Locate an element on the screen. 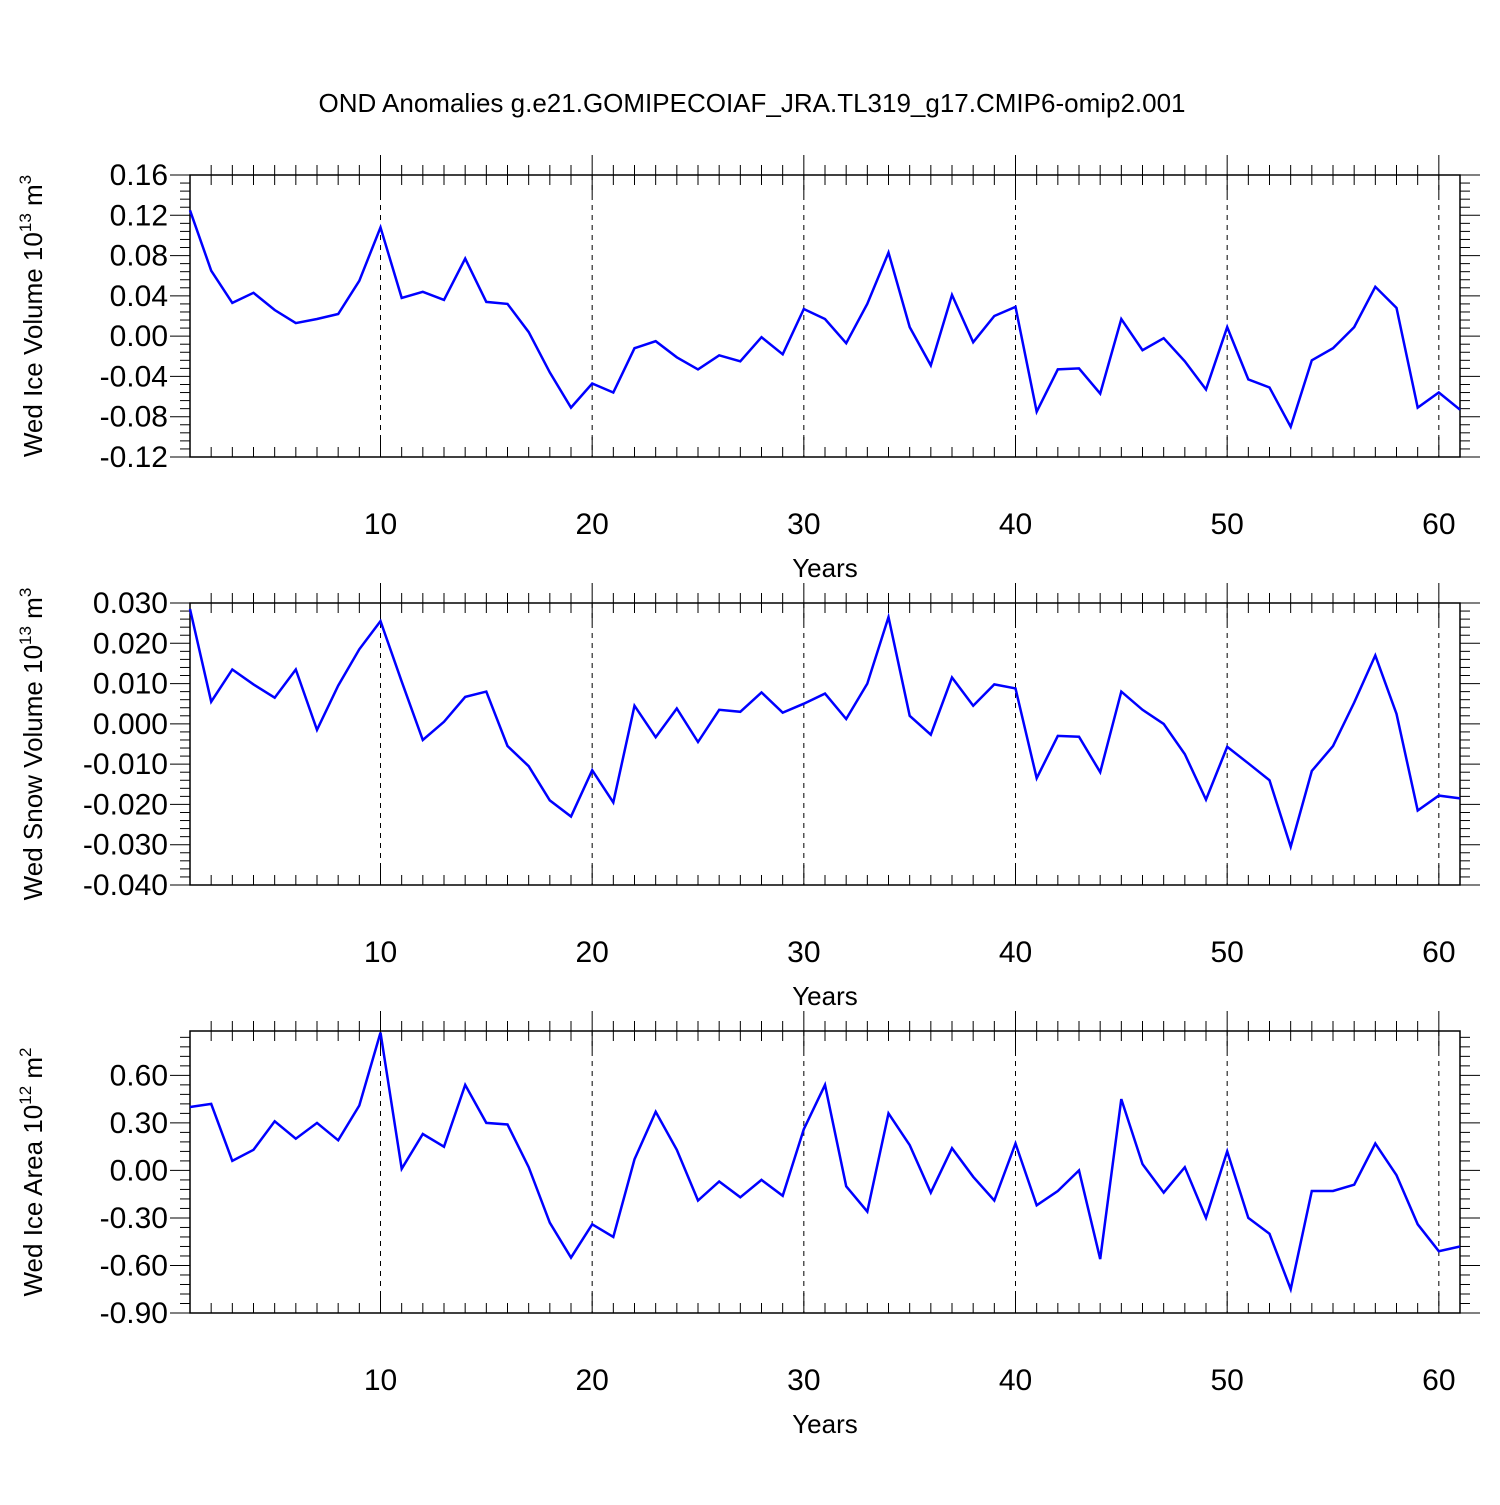 The image size is (1500, 1505). y-tick-label: -0.60 is located at coordinates (134, 1265).